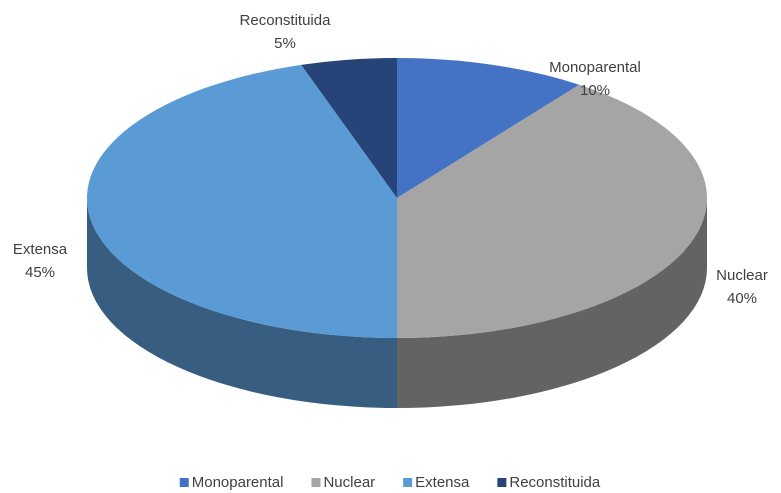 Image resolution: width=781 pixels, height=493 pixels. I want to click on legend-label: Extensa, so click(442, 482).